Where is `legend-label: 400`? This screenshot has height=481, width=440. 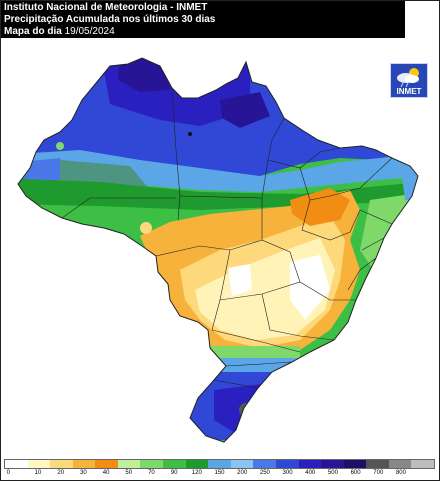
legend-label: 400 is located at coordinates (310, 473).